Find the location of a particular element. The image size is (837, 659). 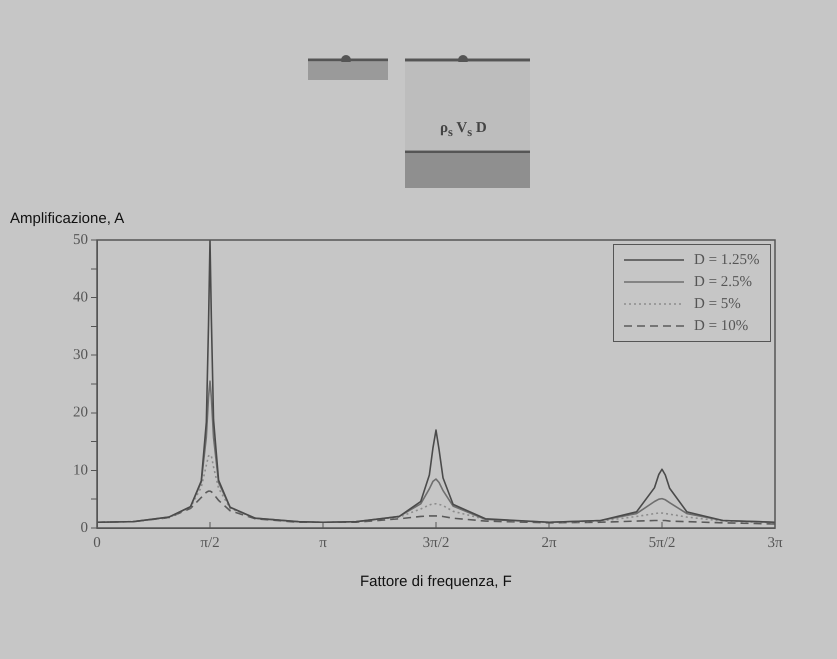

x-tick-label: π is located at coordinates (323, 542).